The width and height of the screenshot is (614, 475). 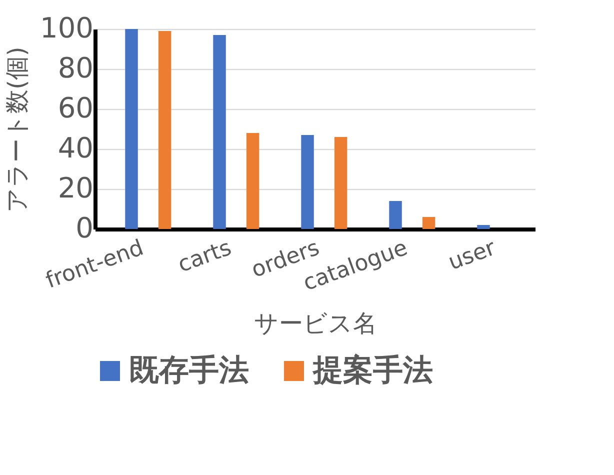 What do you see at coordinates (76, 188) in the screenshot?
I see `y-tick-label: 20` at bounding box center [76, 188].